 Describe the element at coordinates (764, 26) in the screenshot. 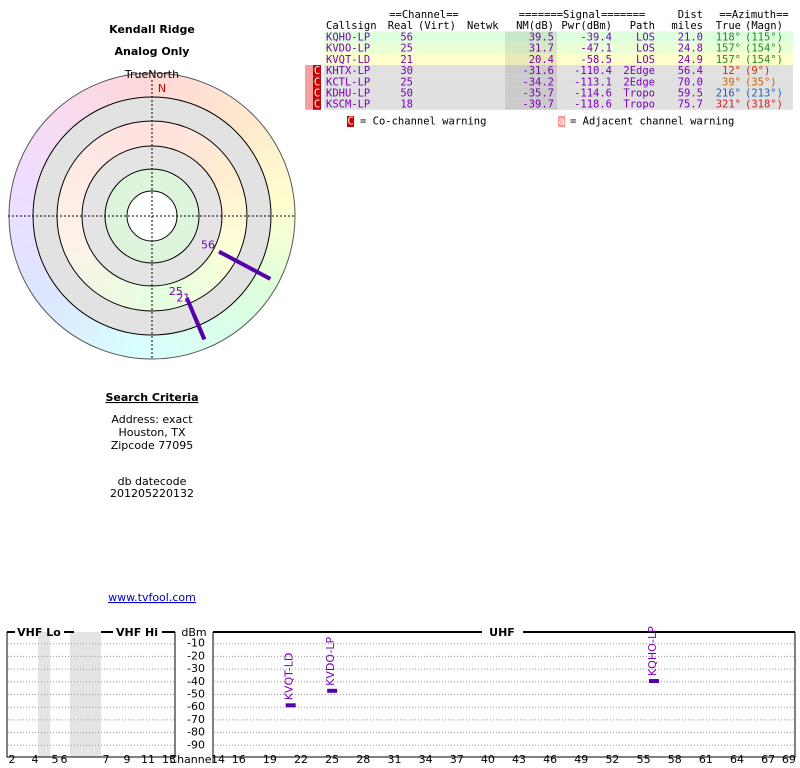

I see `column-header: (Magn)` at that location.